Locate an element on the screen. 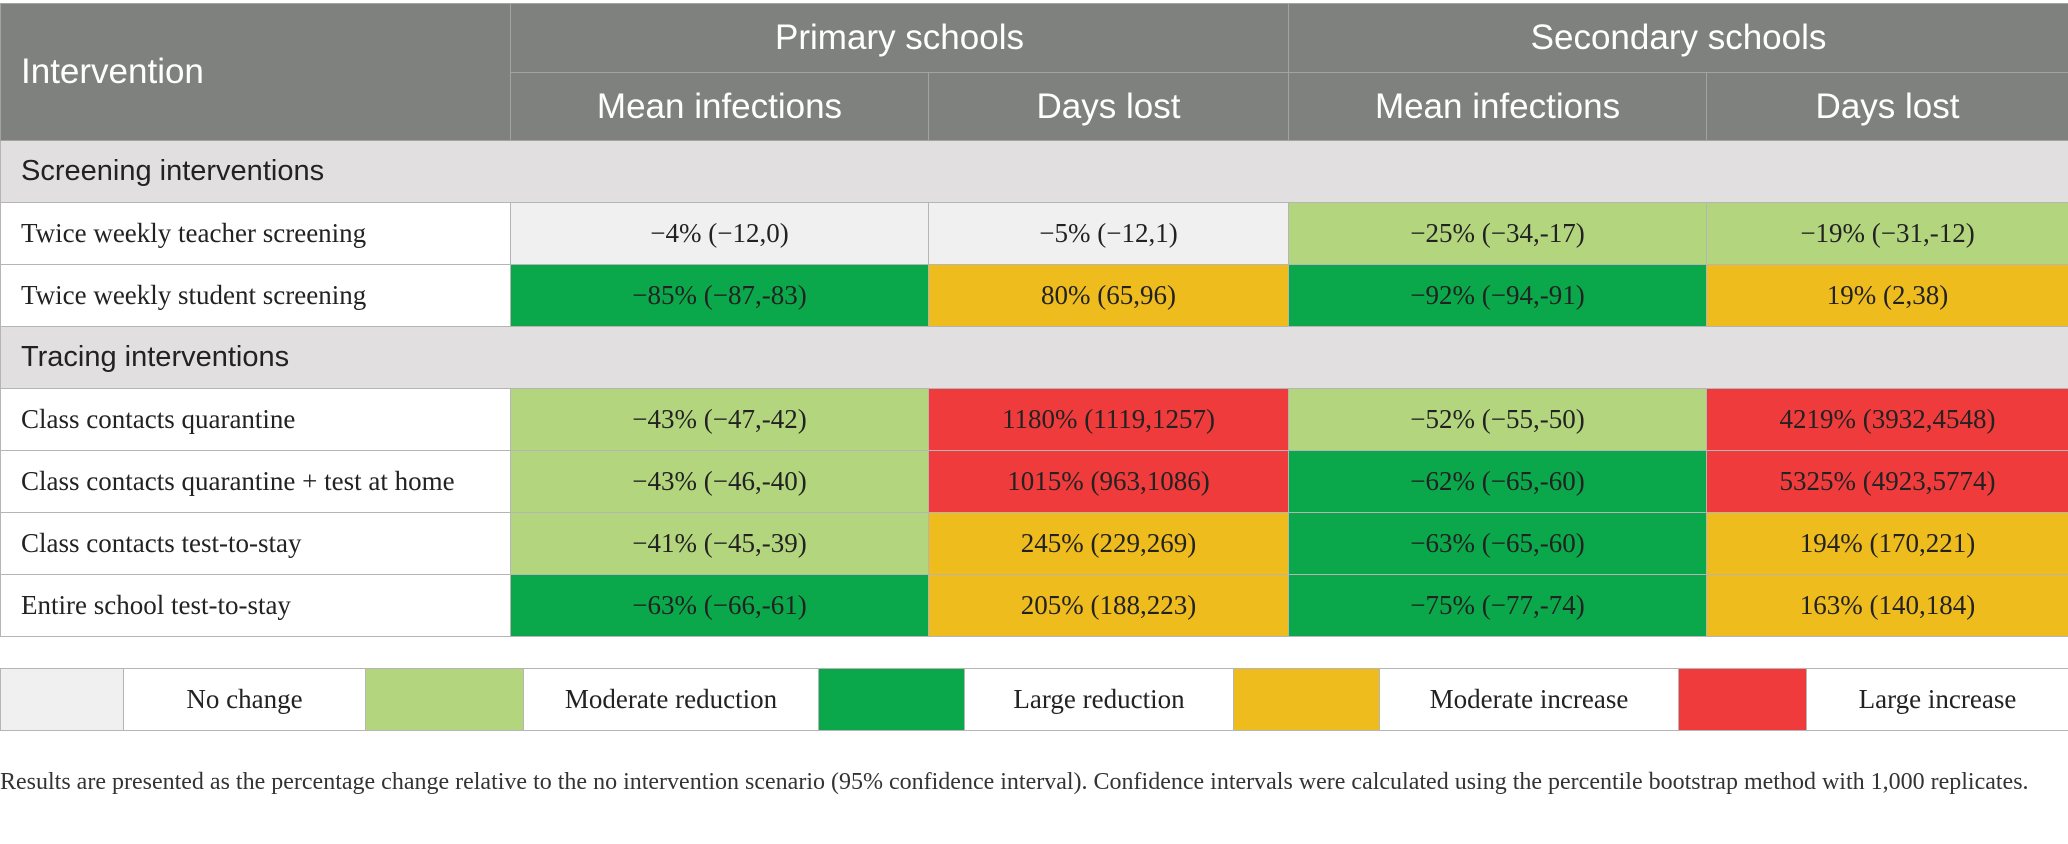 The image size is (2068, 844). secondary-days-lost-cell: 194% (170,221) is located at coordinates (1887, 543).